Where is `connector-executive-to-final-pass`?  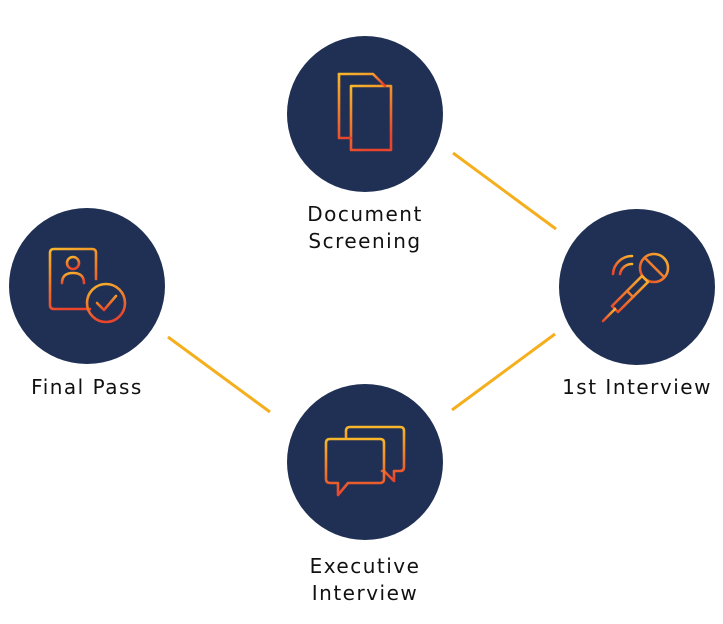 connector-executive-to-final-pass is located at coordinates (219, 374).